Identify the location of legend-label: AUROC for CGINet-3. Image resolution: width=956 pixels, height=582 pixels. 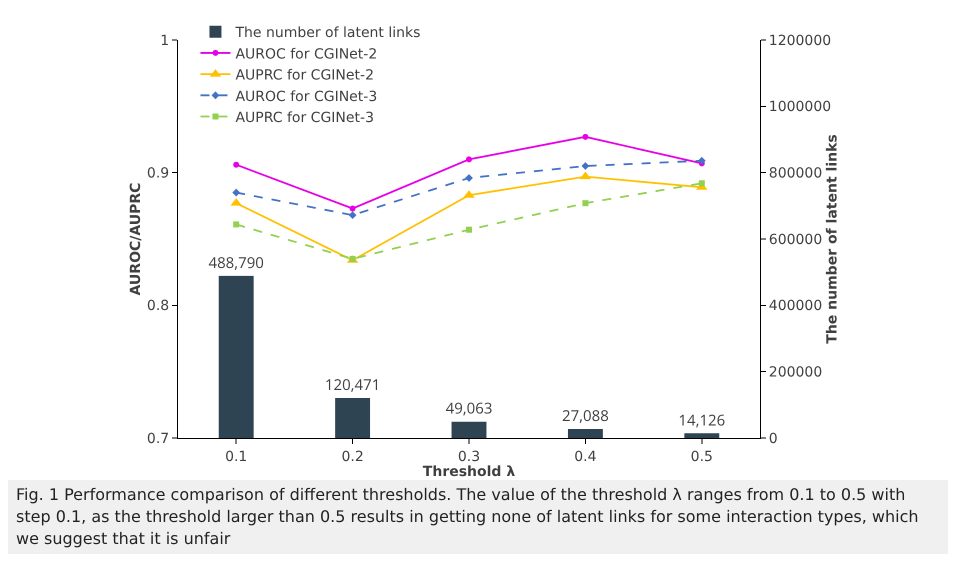
(306, 96).